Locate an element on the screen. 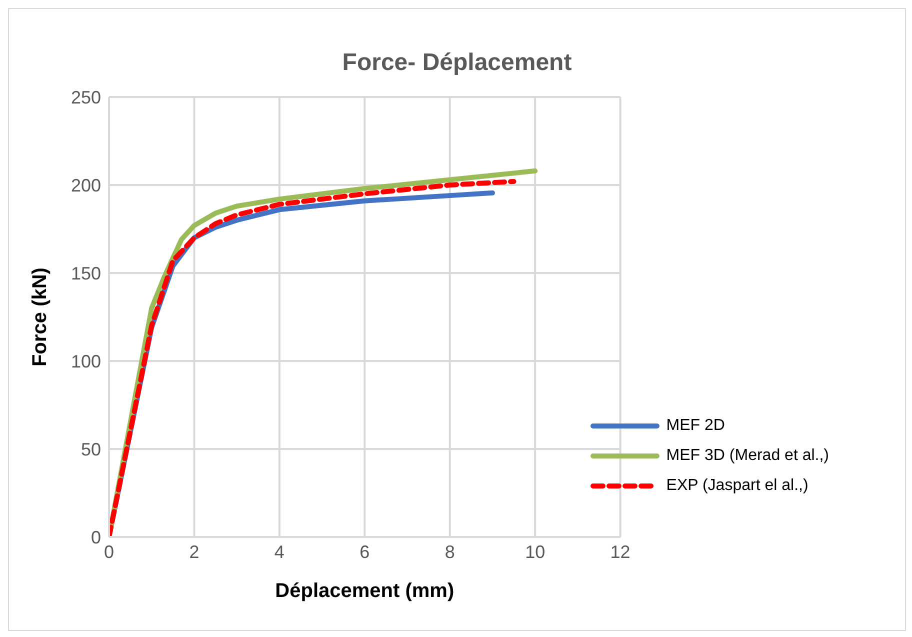 This screenshot has height=637, width=912. y-tick-label: 250 is located at coordinates (85, 97).